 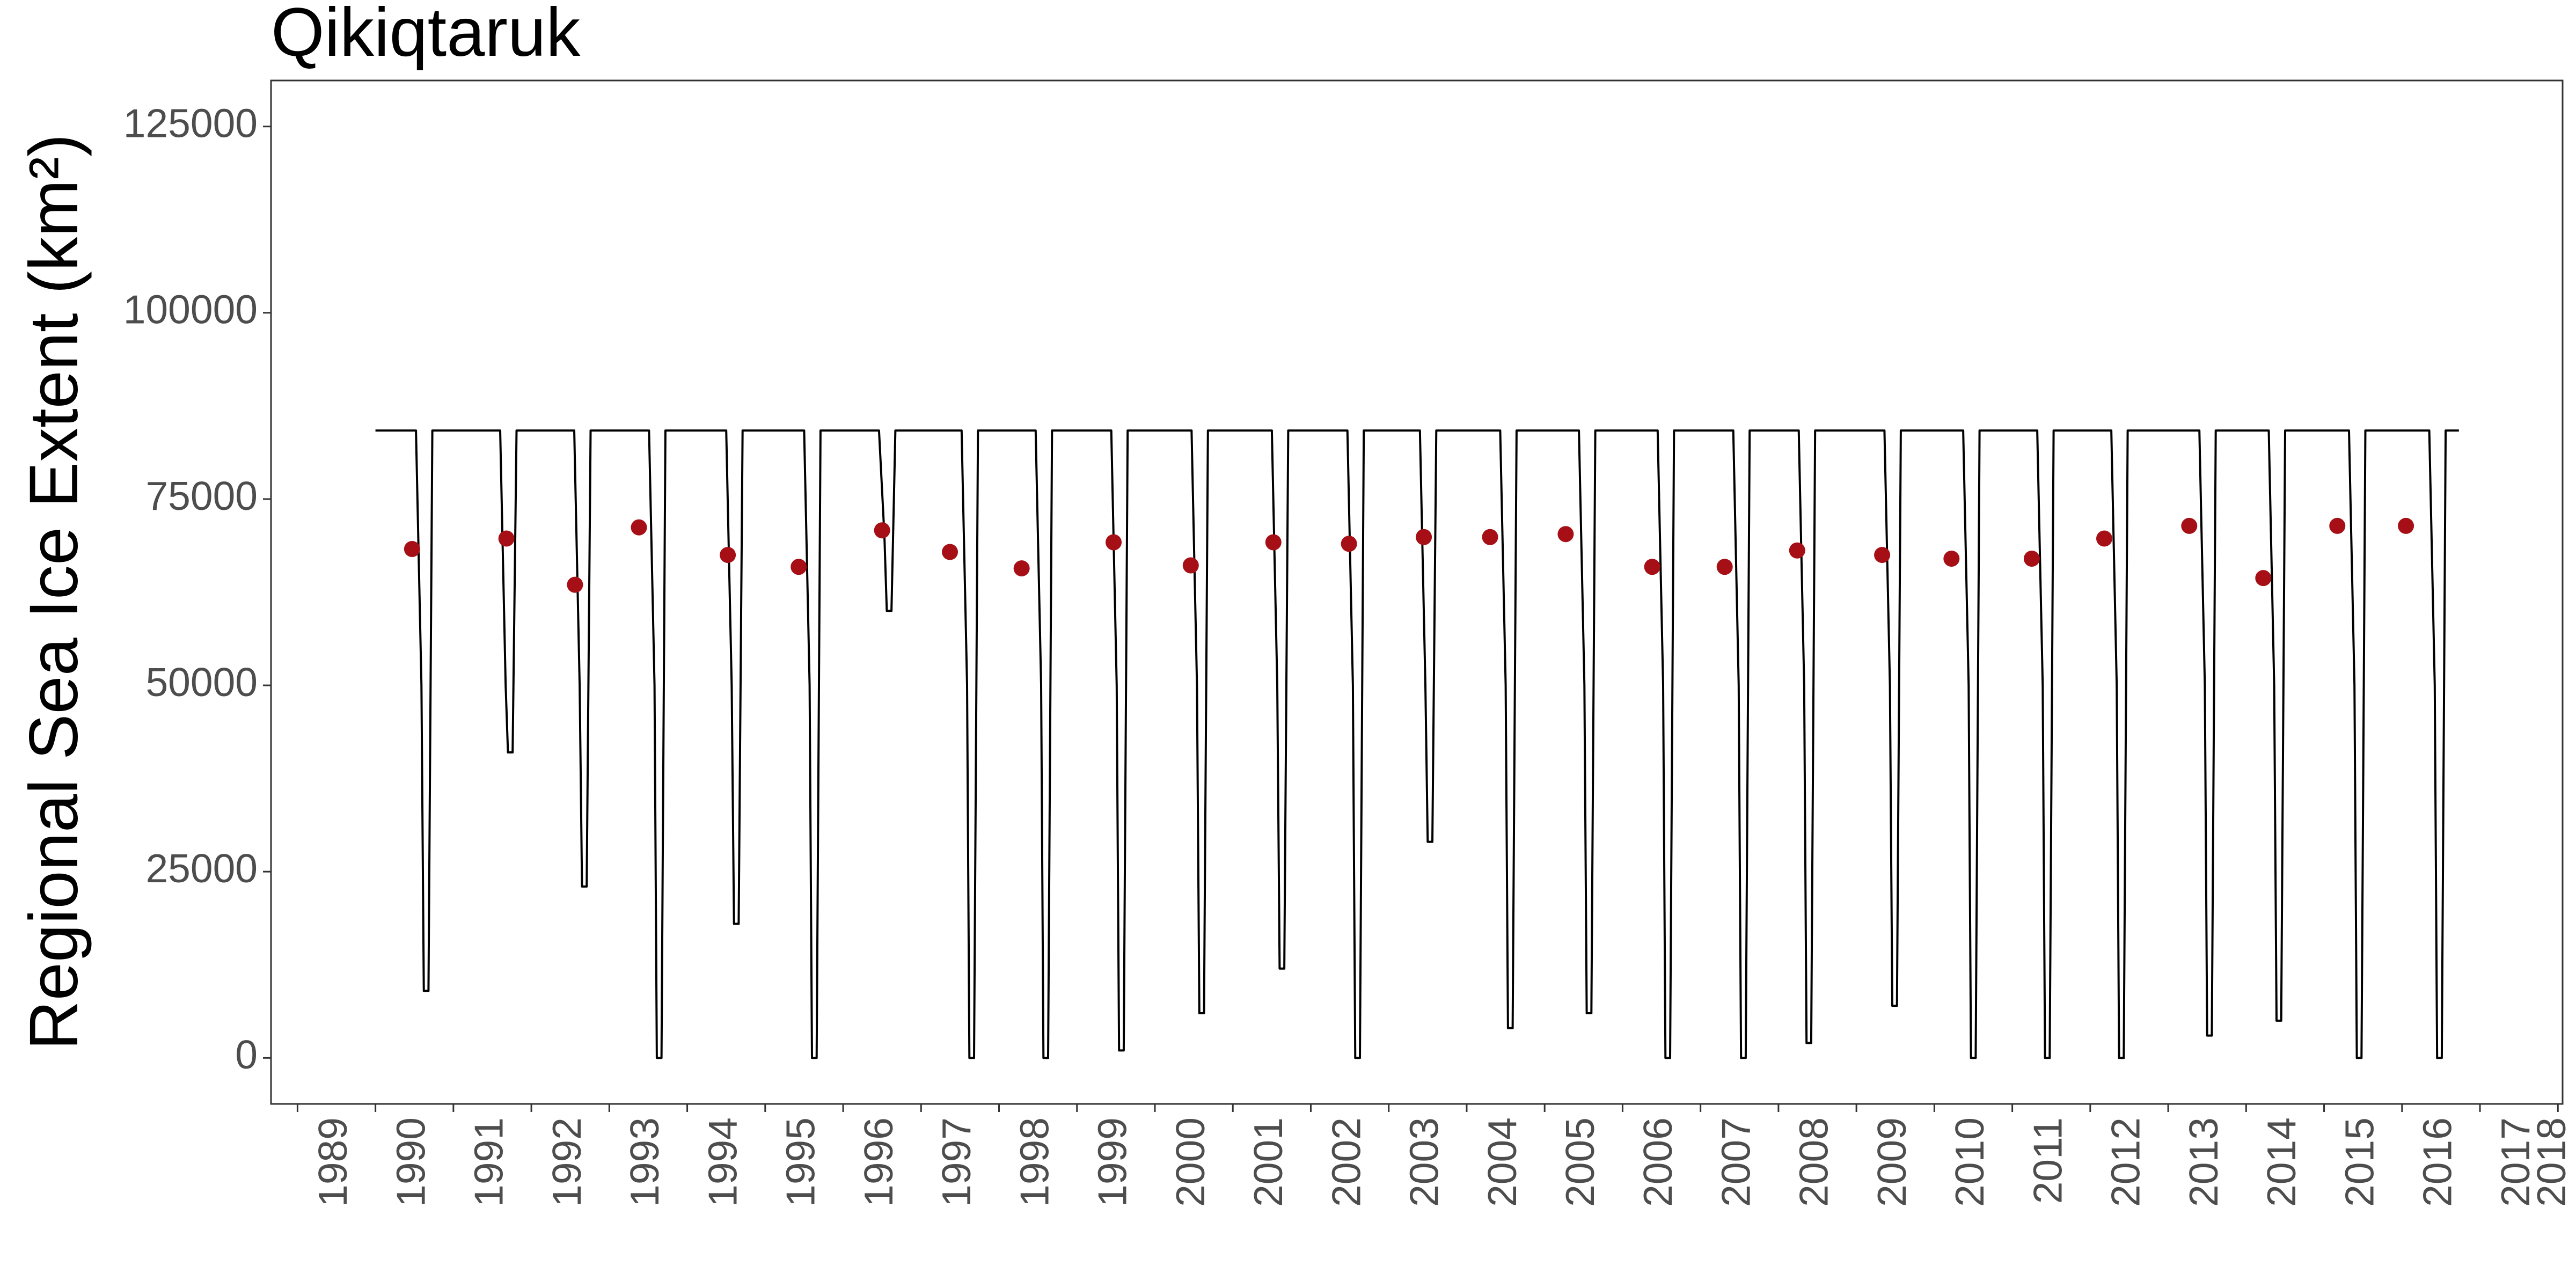 What do you see at coordinates (800, 1162) in the screenshot?
I see `x-tick-label: 1995` at bounding box center [800, 1162].